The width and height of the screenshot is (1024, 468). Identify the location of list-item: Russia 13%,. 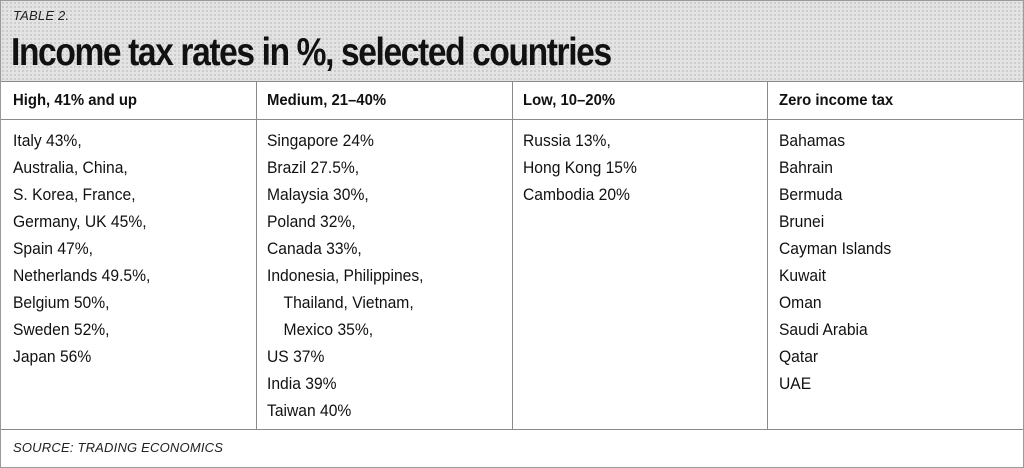
(567, 140).